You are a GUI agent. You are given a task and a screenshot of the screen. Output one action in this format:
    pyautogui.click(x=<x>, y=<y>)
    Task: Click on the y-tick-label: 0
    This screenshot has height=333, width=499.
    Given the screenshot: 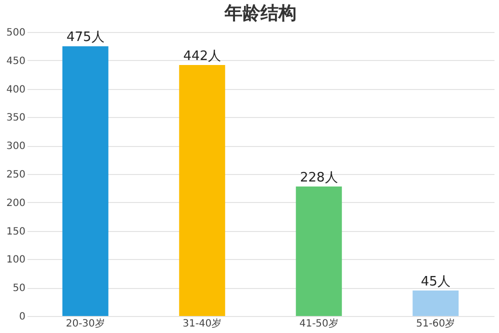 What is the action you would take?
    pyautogui.click(x=22, y=317)
    